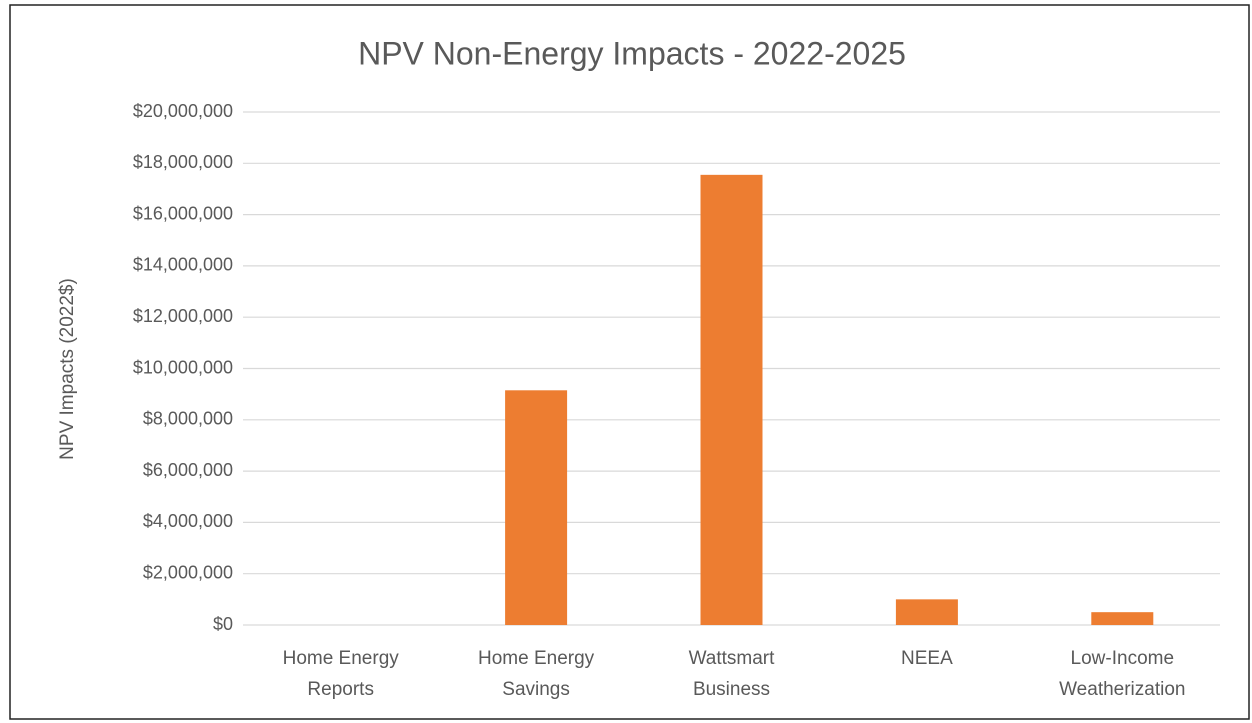  What do you see at coordinates (188, 572) in the screenshot?
I see `y-tick-label: $2,000,000` at bounding box center [188, 572].